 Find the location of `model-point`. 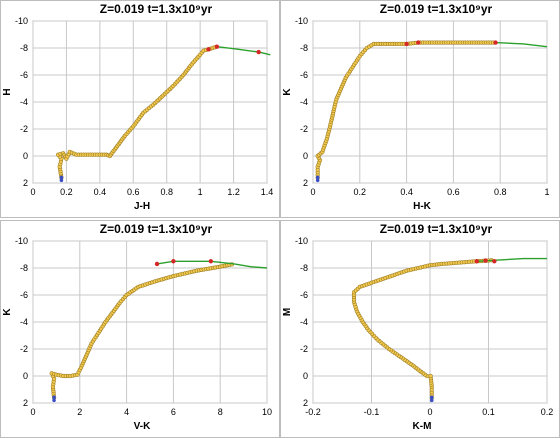

model-point is located at coordinates (430, 376).